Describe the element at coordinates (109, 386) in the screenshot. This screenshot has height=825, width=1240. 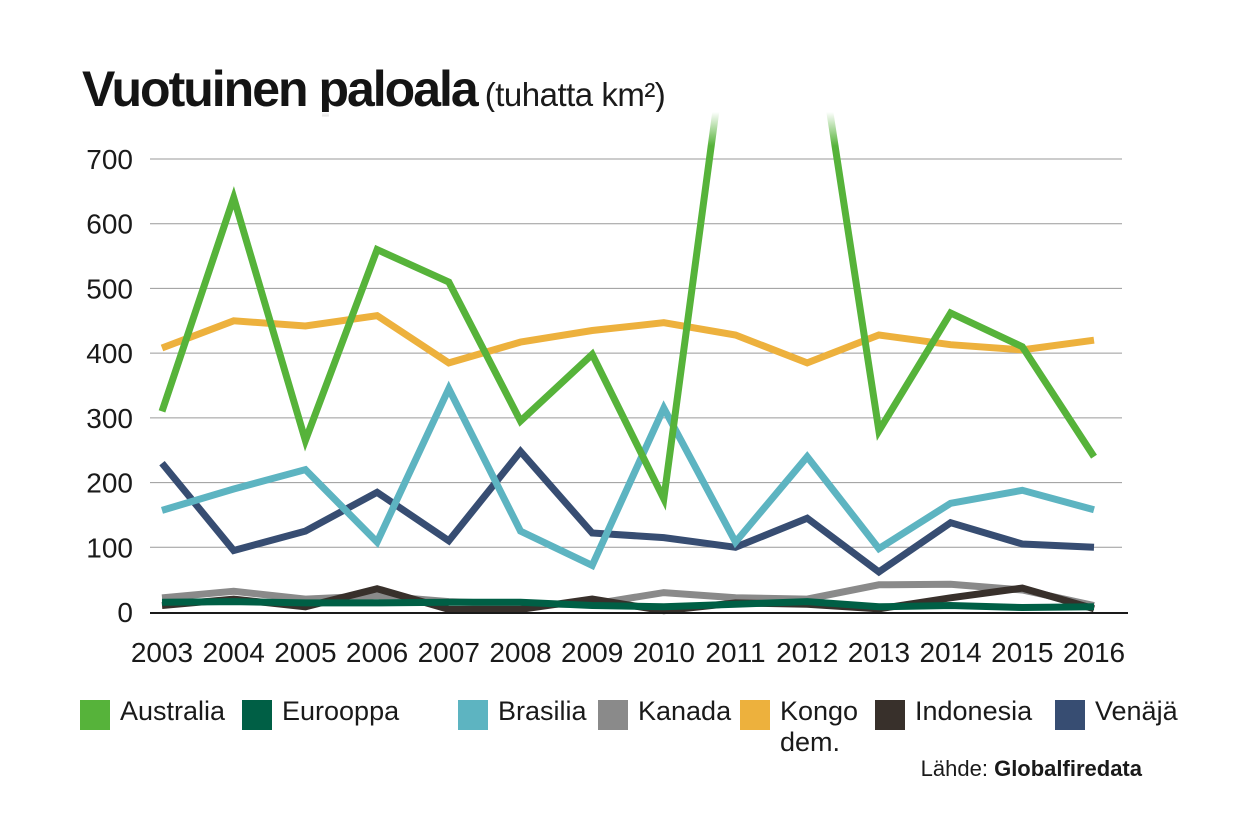
I see `y-axis-ticks: 0 100 200 300 400 500 600 700` at that location.